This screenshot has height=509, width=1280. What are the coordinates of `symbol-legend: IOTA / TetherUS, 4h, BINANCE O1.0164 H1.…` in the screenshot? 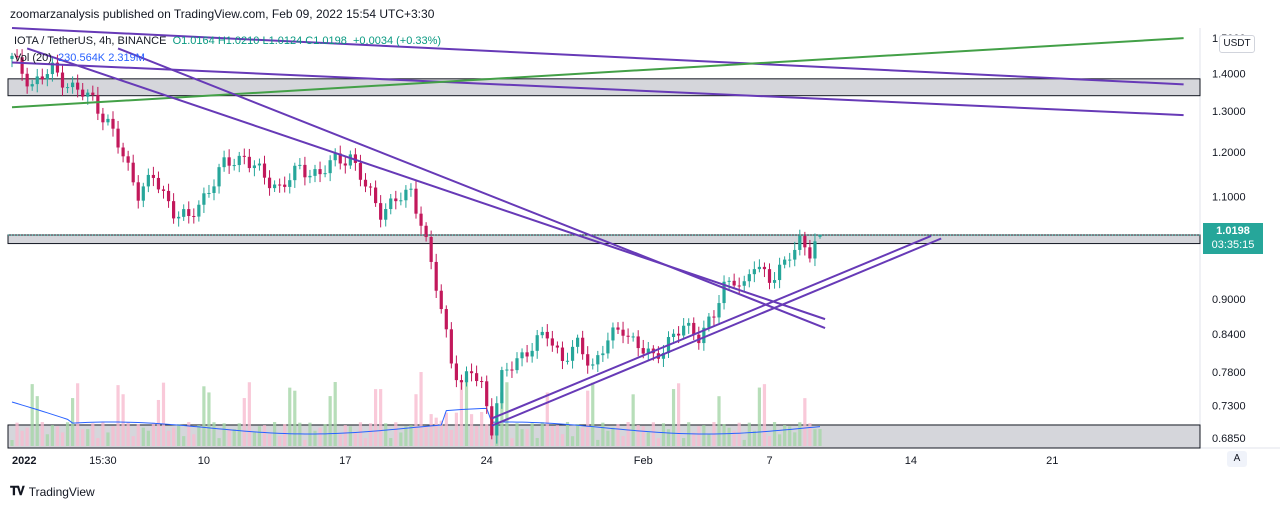 It's located at (227, 41).